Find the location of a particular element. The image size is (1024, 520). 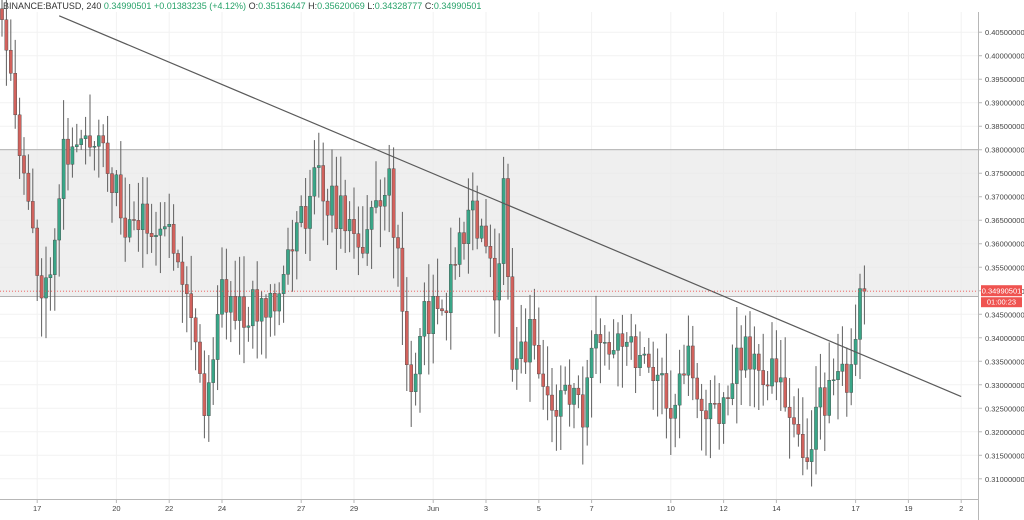

close-label: C: is located at coordinates (429, 6).